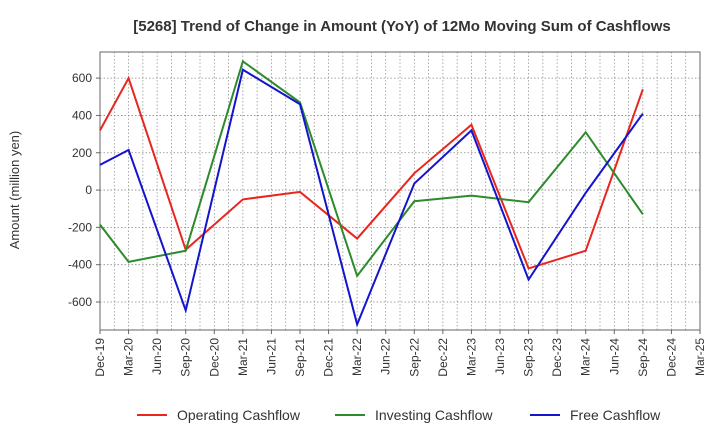 This screenshot has width=720, height=440. I want to click on legend-label: Operating Cashflow, so click(239, 415).